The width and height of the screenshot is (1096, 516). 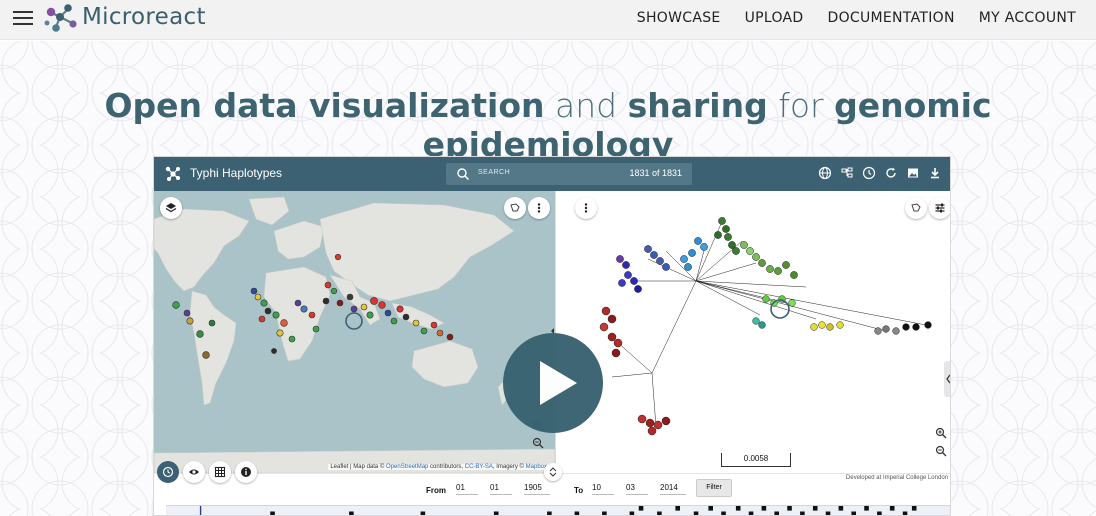 What do you see at coordinates (697, 105) in the screenshot?
I see `hero-title-part-3: sharing` at bounding box center [697, 105].